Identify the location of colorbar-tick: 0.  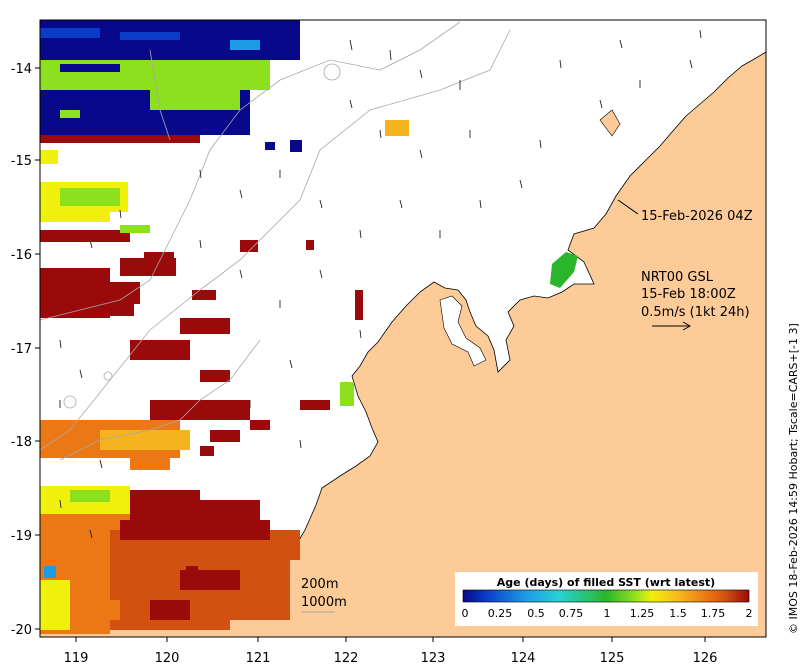
(465, 613).